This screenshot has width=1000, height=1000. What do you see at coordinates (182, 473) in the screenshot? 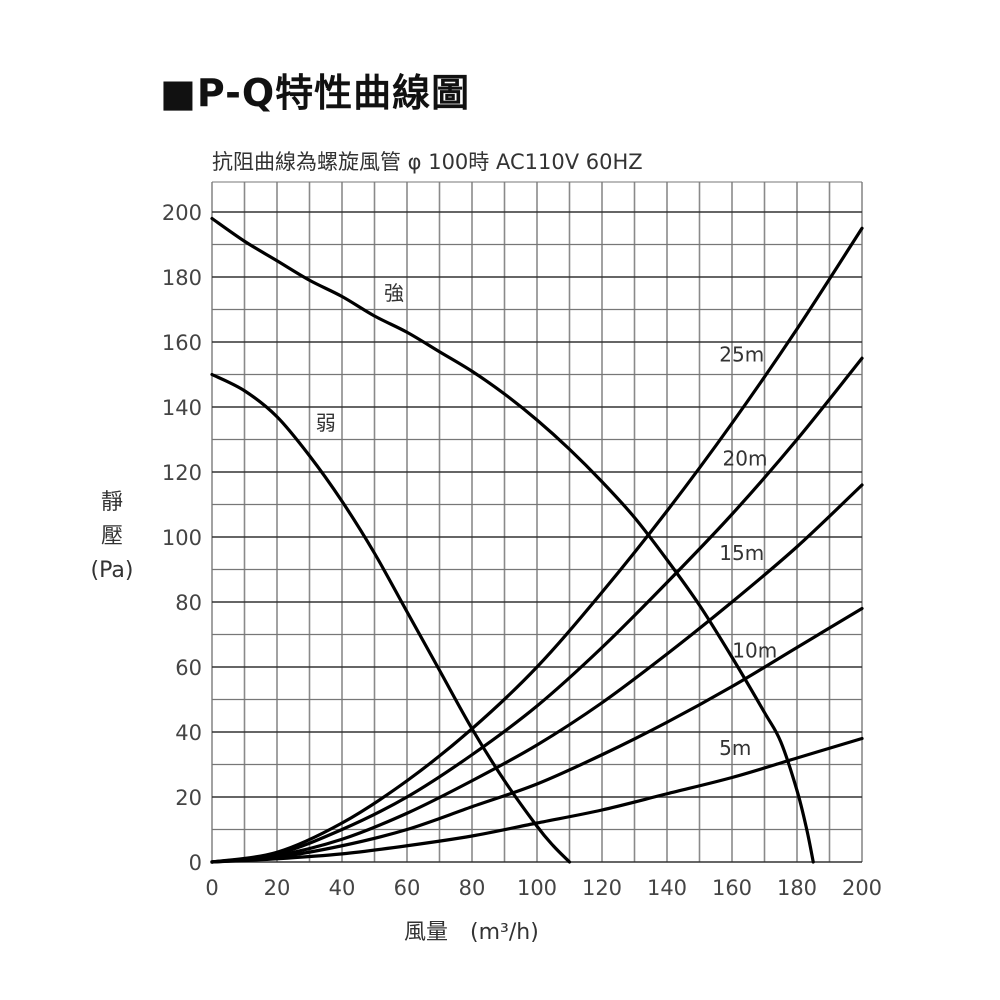
I see `y-tick-label: 120` at bounding box center [182, 473].